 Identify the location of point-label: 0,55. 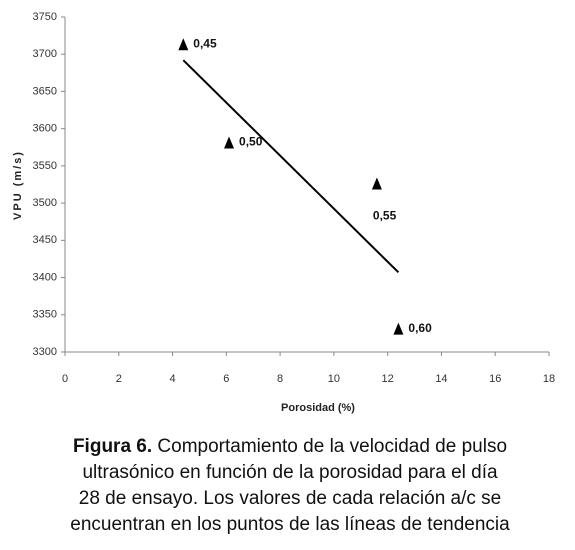
(385, 216).